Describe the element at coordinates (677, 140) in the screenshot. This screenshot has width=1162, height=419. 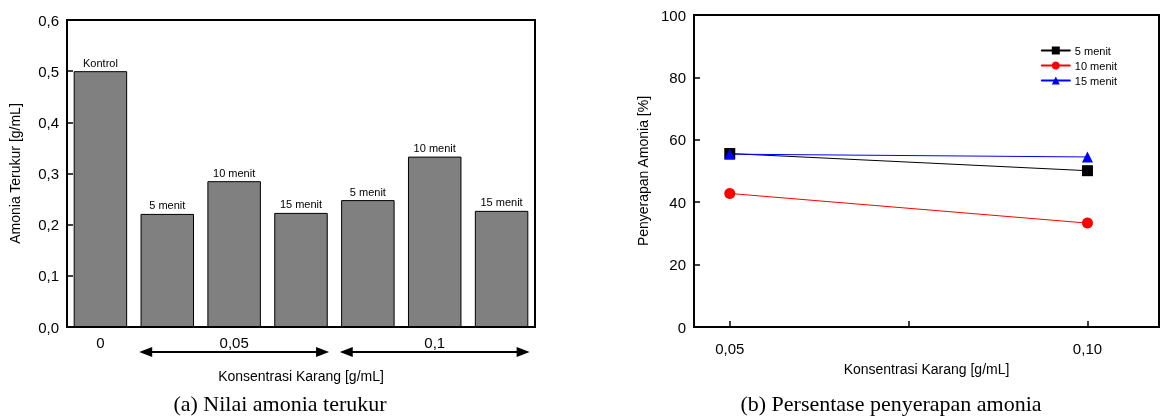
I see `y-tick-label: 60` at that location.